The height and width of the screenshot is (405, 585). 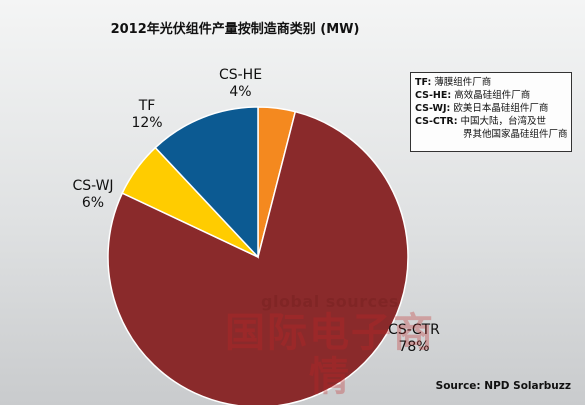 I want to click on slice-name-cs-wj: CS-WJ, so click(x=93, y=186).